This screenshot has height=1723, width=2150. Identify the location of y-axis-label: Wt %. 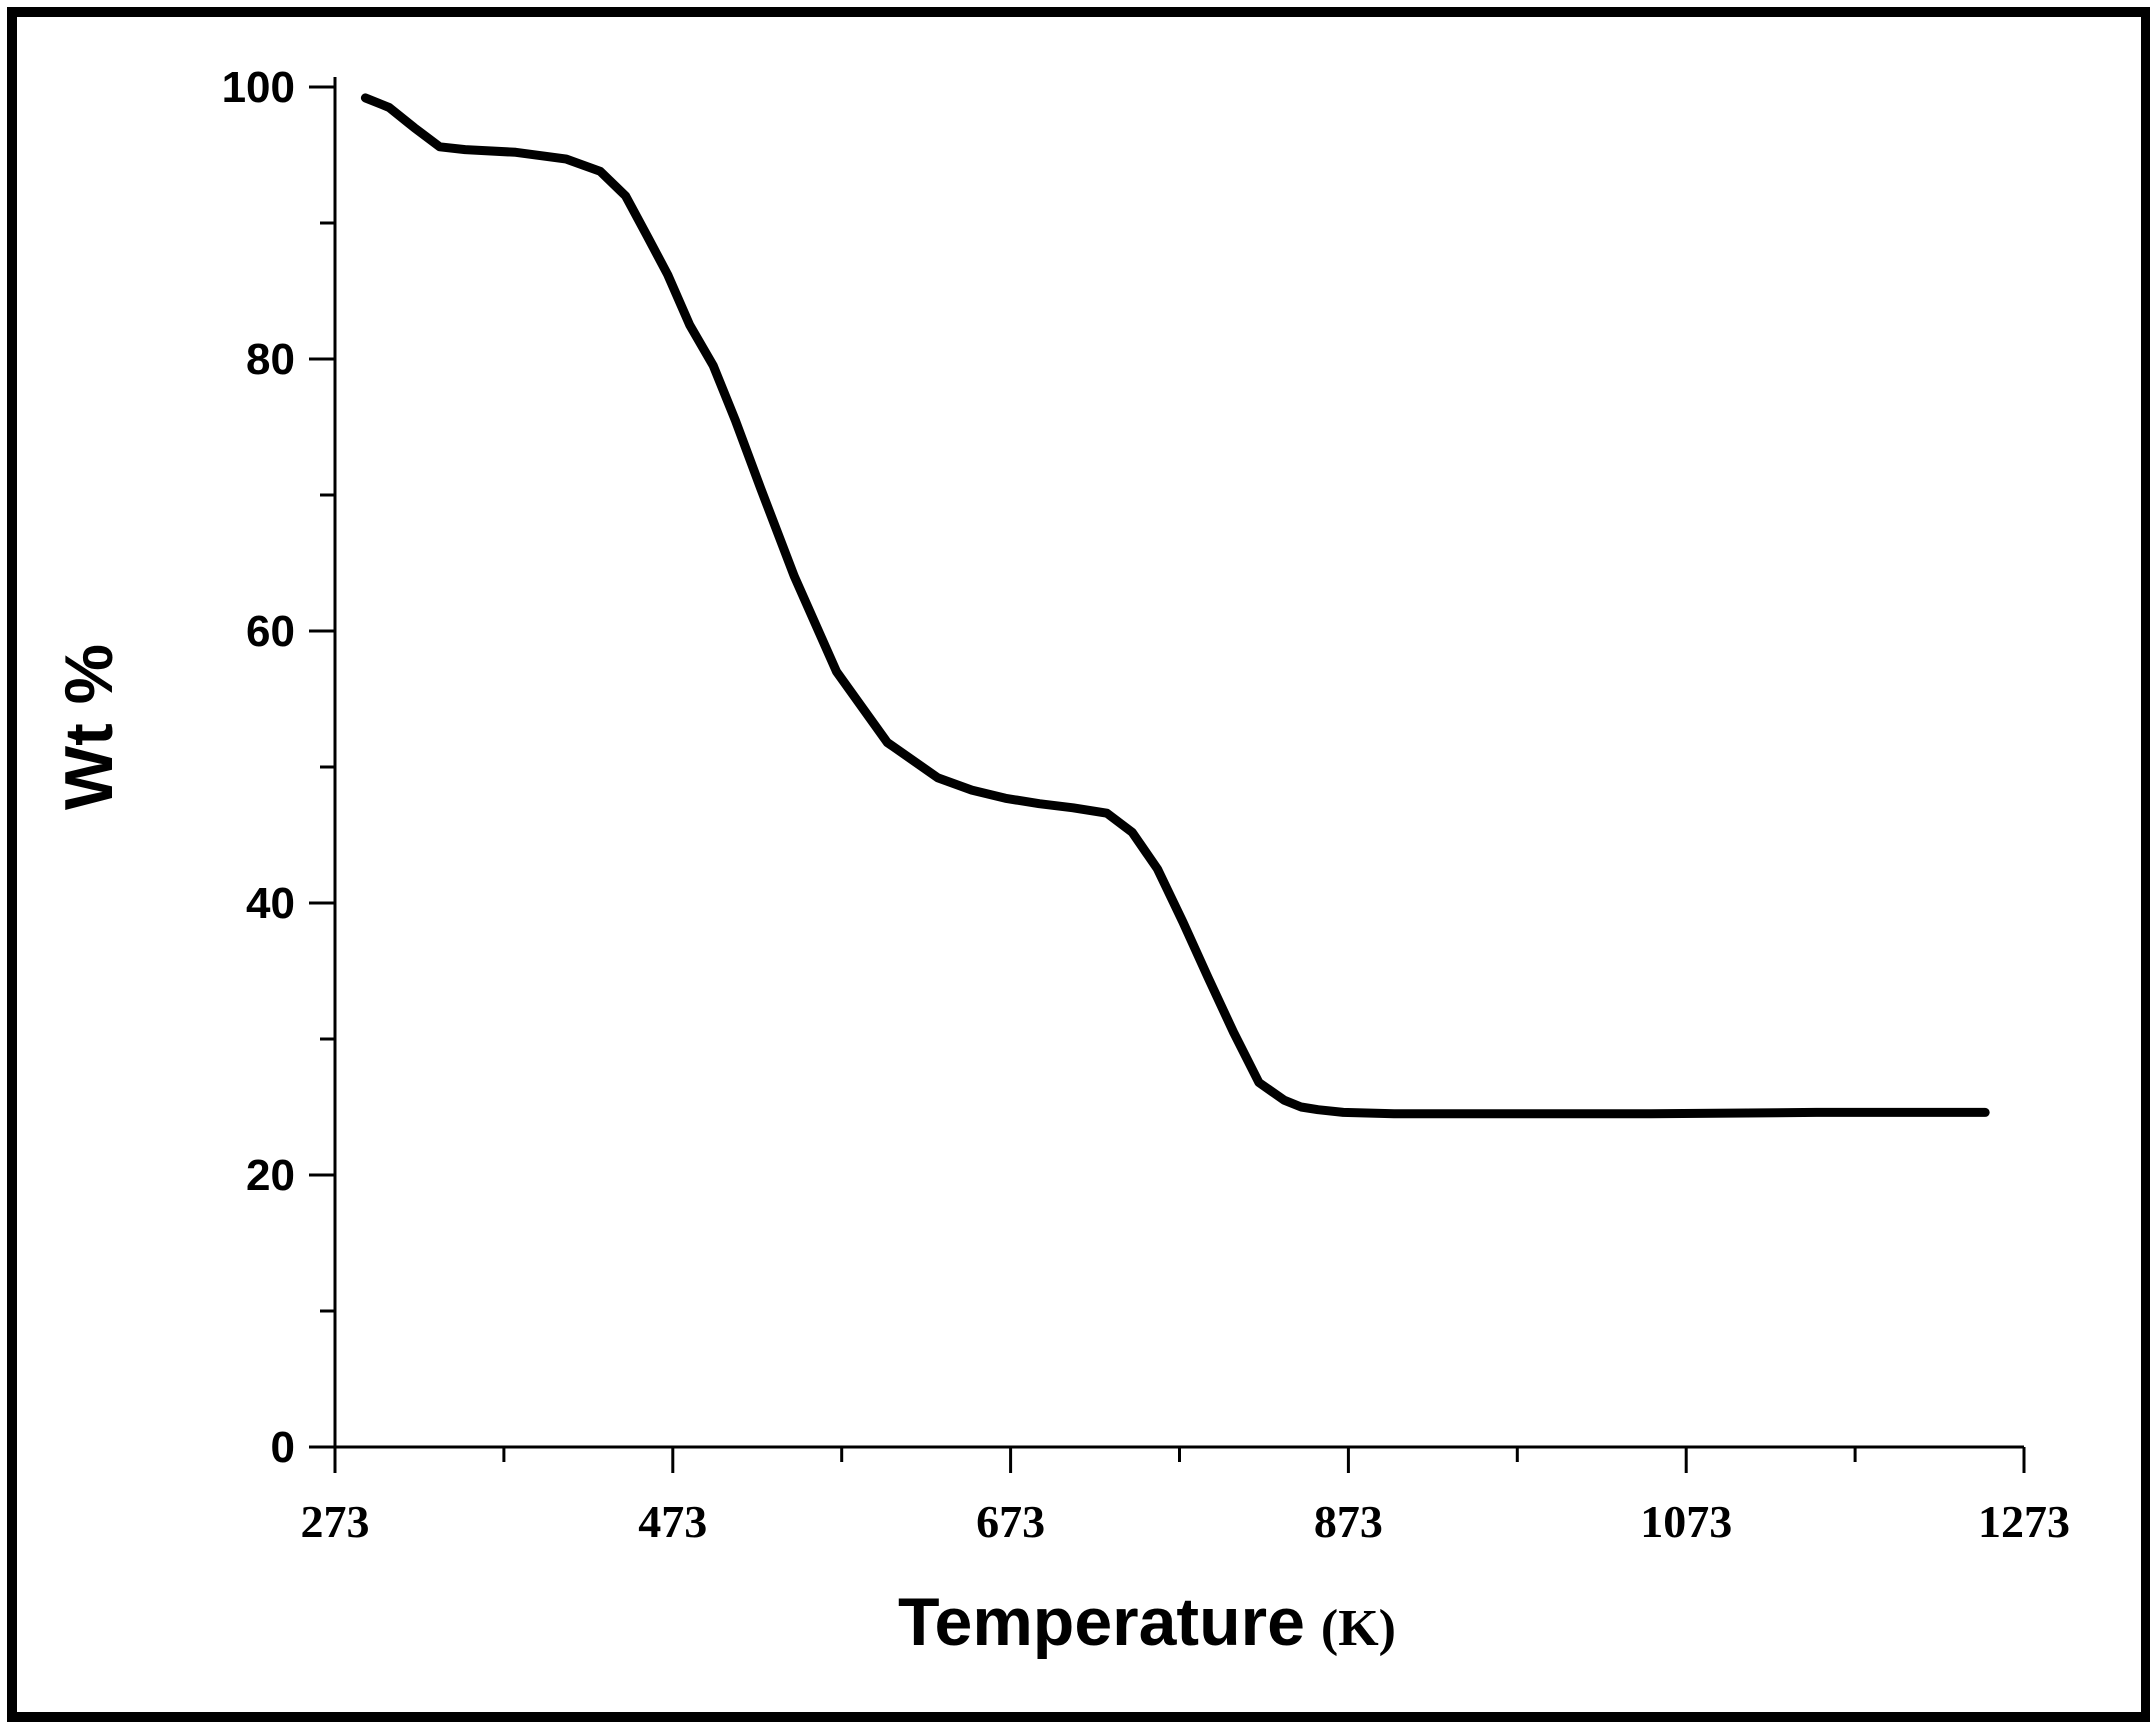
(89, 727).